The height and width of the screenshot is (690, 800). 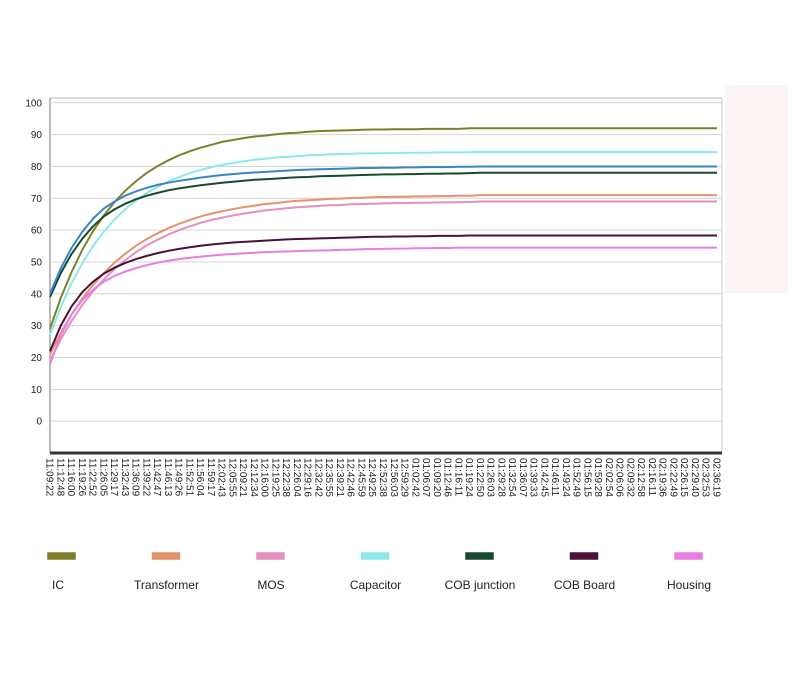 I want to click on x-tick-label: 11:22:52, so click(x=92, y=477).